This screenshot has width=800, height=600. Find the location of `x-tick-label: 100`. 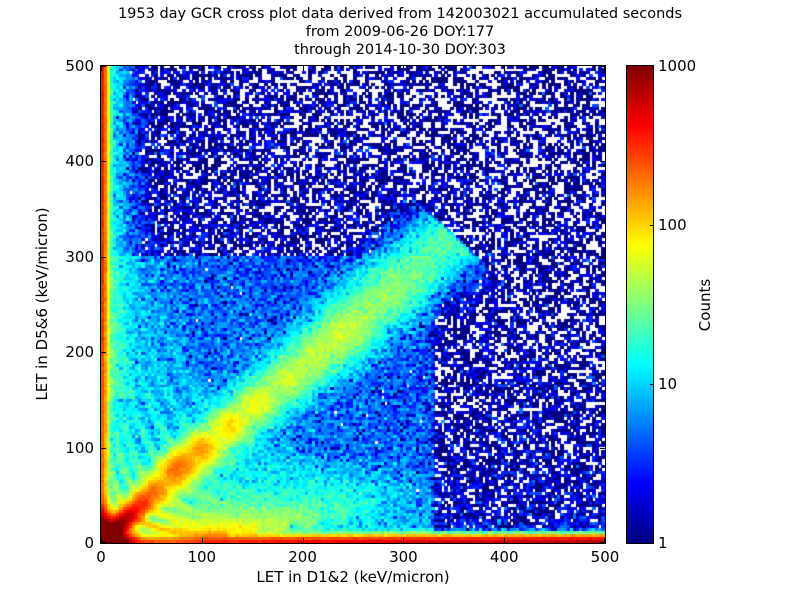

x-tick-label: 100 is located at coordinates (202, 557).